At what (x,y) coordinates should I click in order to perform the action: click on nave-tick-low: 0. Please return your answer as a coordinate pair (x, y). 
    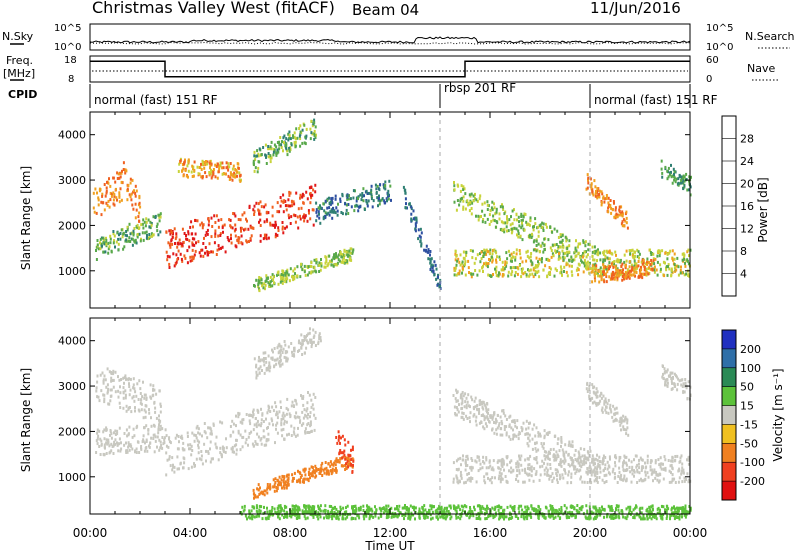
    Looking at the image, I should click on (709, 79).